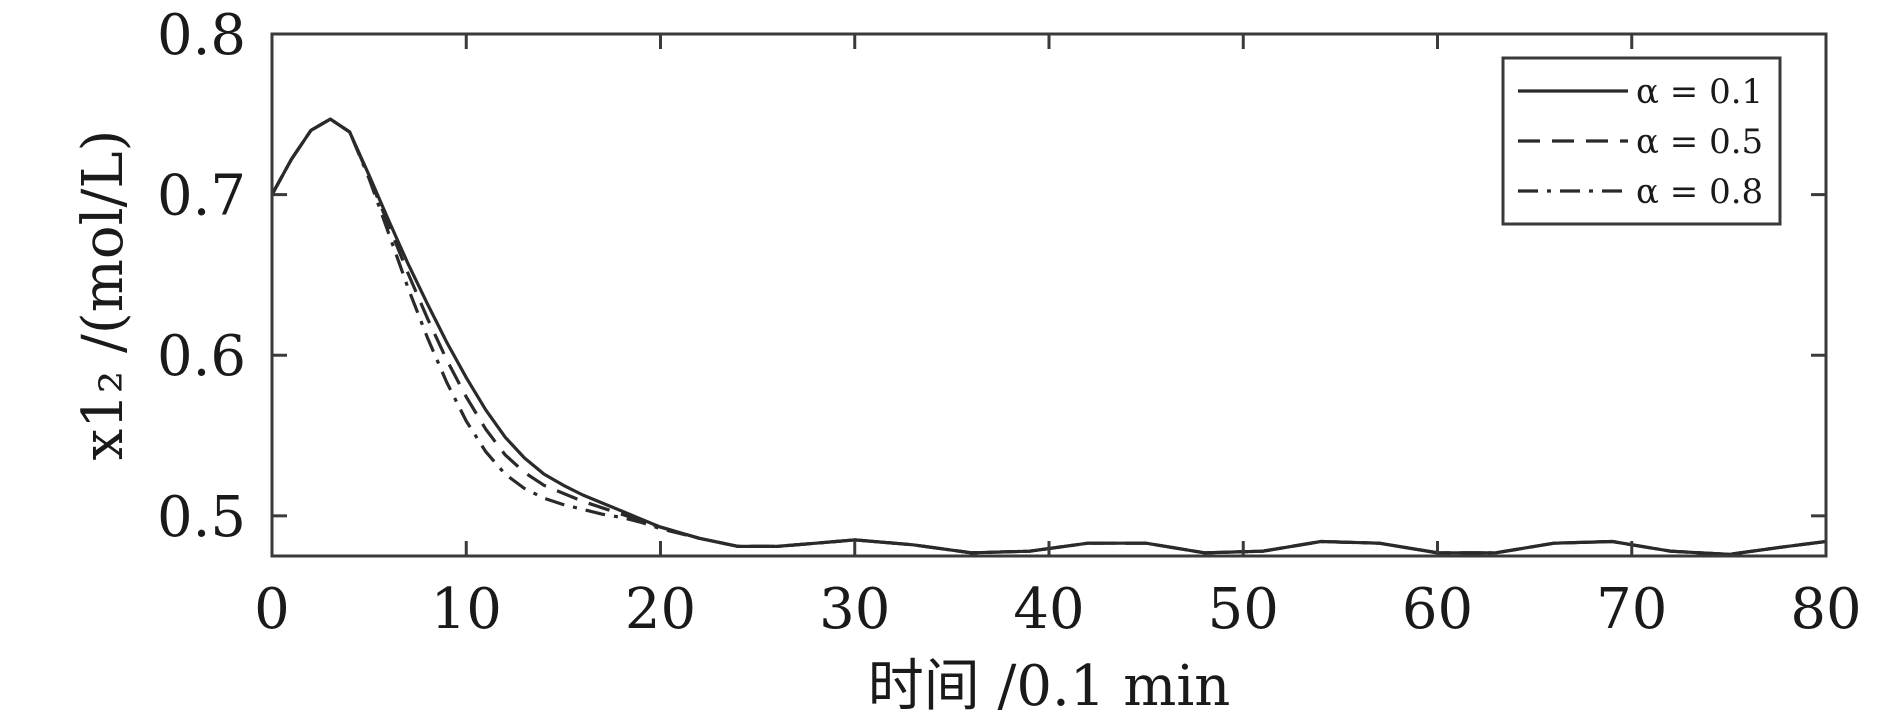 The width and height of the screenshot is (1890, 723). What do you see at coordinates (1631, 609) in the screenshot?
I see `x-tick-label: 70` at bounding box center [1631, 609].